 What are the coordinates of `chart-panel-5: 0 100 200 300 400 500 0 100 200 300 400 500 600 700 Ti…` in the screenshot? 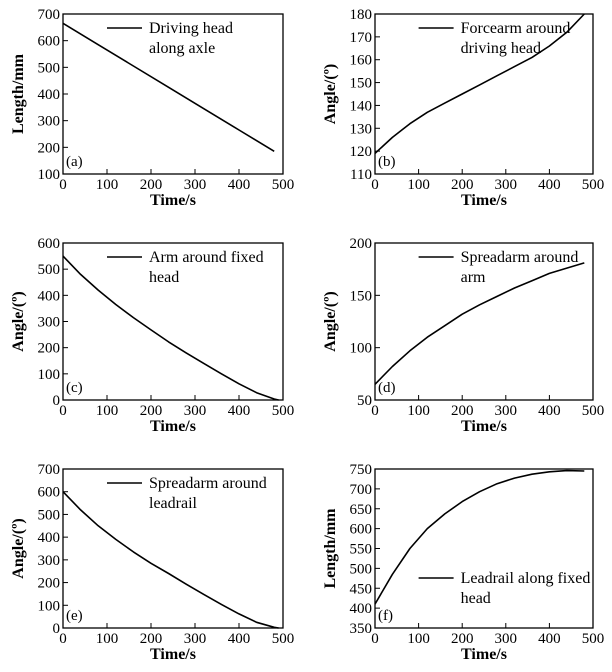 It's located at (152, 562).